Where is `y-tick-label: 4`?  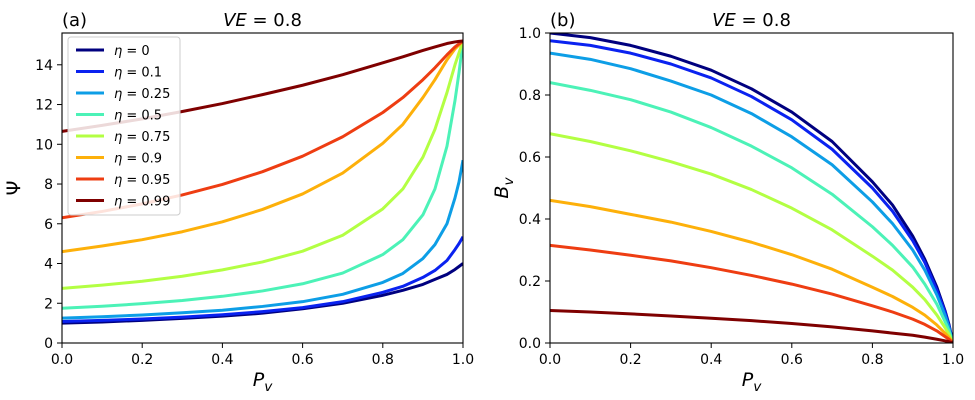 y-tick-label: 4 is located at coordinates (48, 265).